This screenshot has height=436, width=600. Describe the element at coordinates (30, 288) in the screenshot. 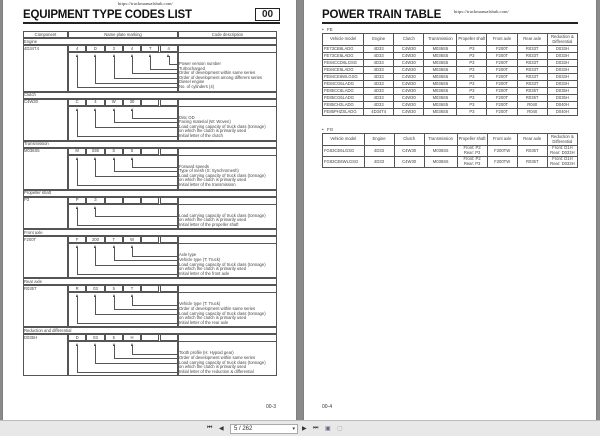

I see `component-model: R035T` at that location.